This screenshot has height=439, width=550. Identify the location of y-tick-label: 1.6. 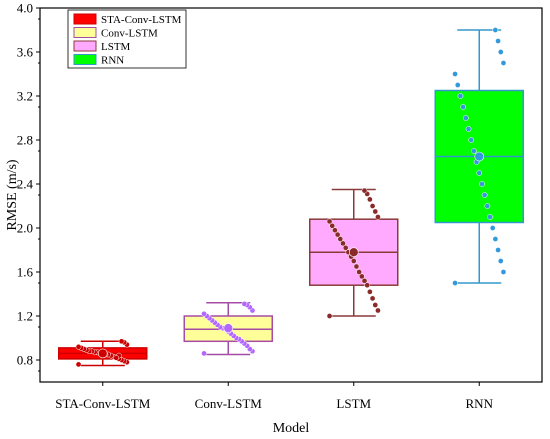
(25, 272).